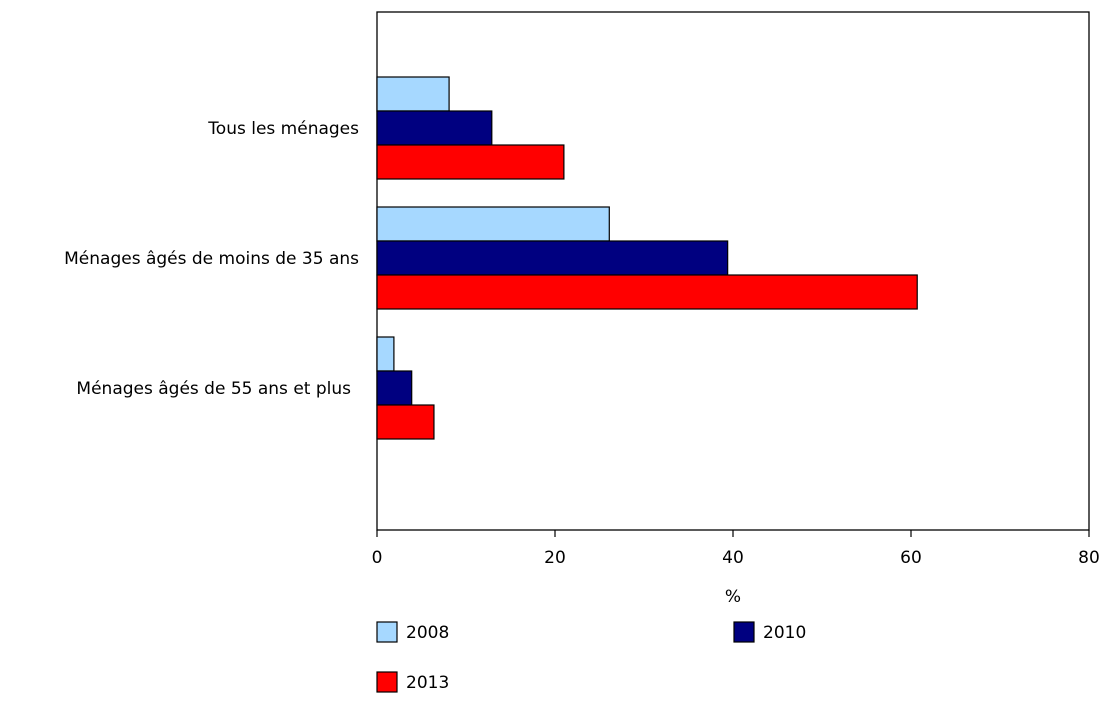 The width and height of the screenshot is (1103, 702). What do you see at coordinates (493, 224) in the screenshot?
I see `bar-menages-ages-de-moins-de-35-ans-2008` at bounding box center [493, 224].